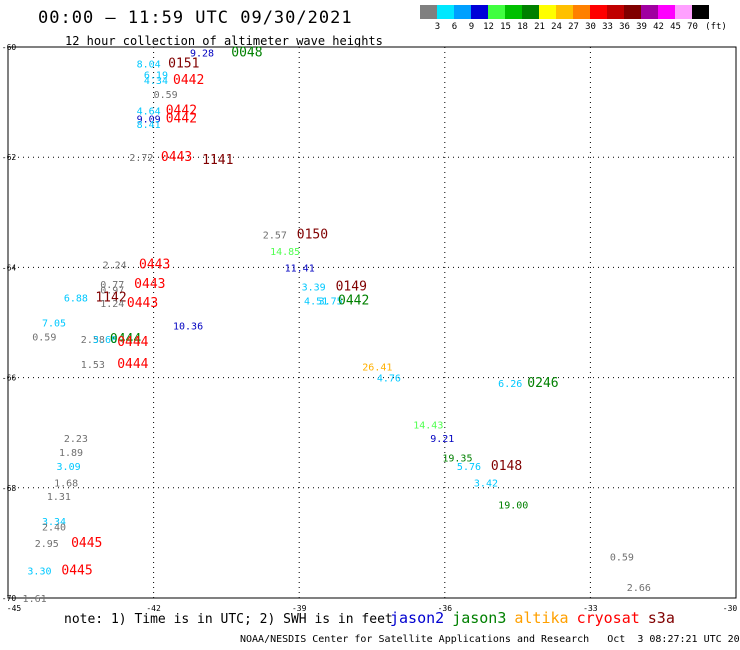 This screenshot has height=650, width=740. Describe the element at coordinates (437, 27) in the screenshot. I see `legend-label: 3` at that location.